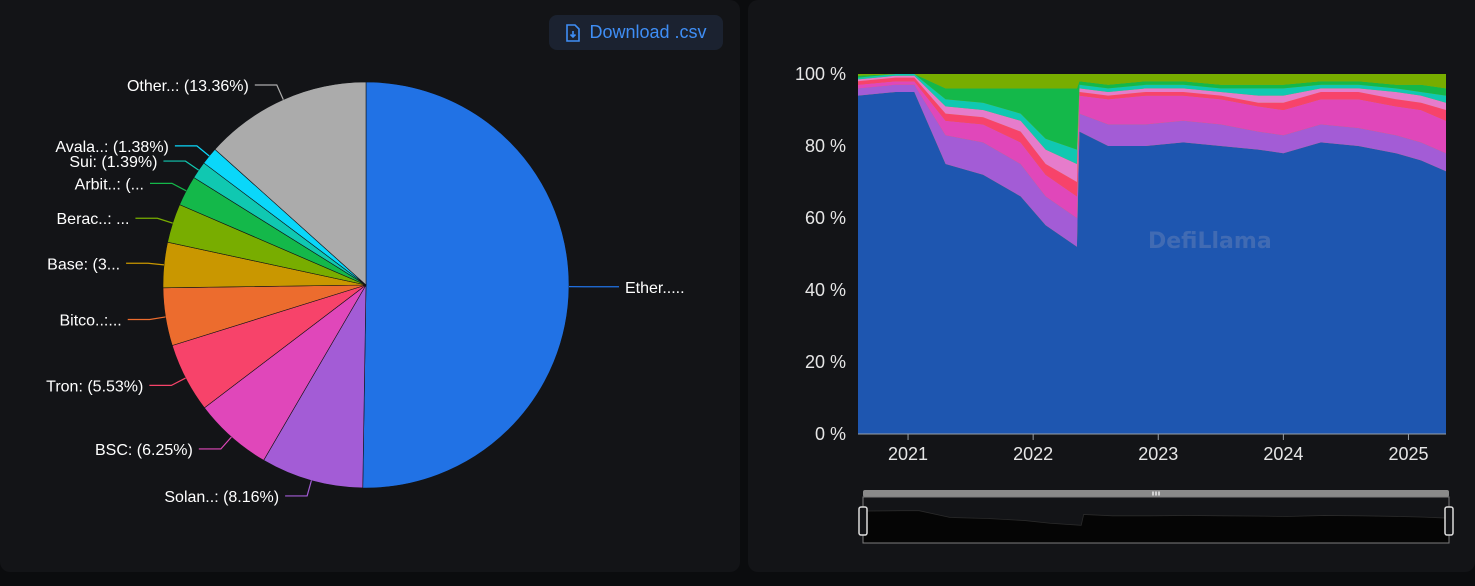 The image size is (1475, 586). I want to click on zoom-slider-preview, so click(1156, 527).